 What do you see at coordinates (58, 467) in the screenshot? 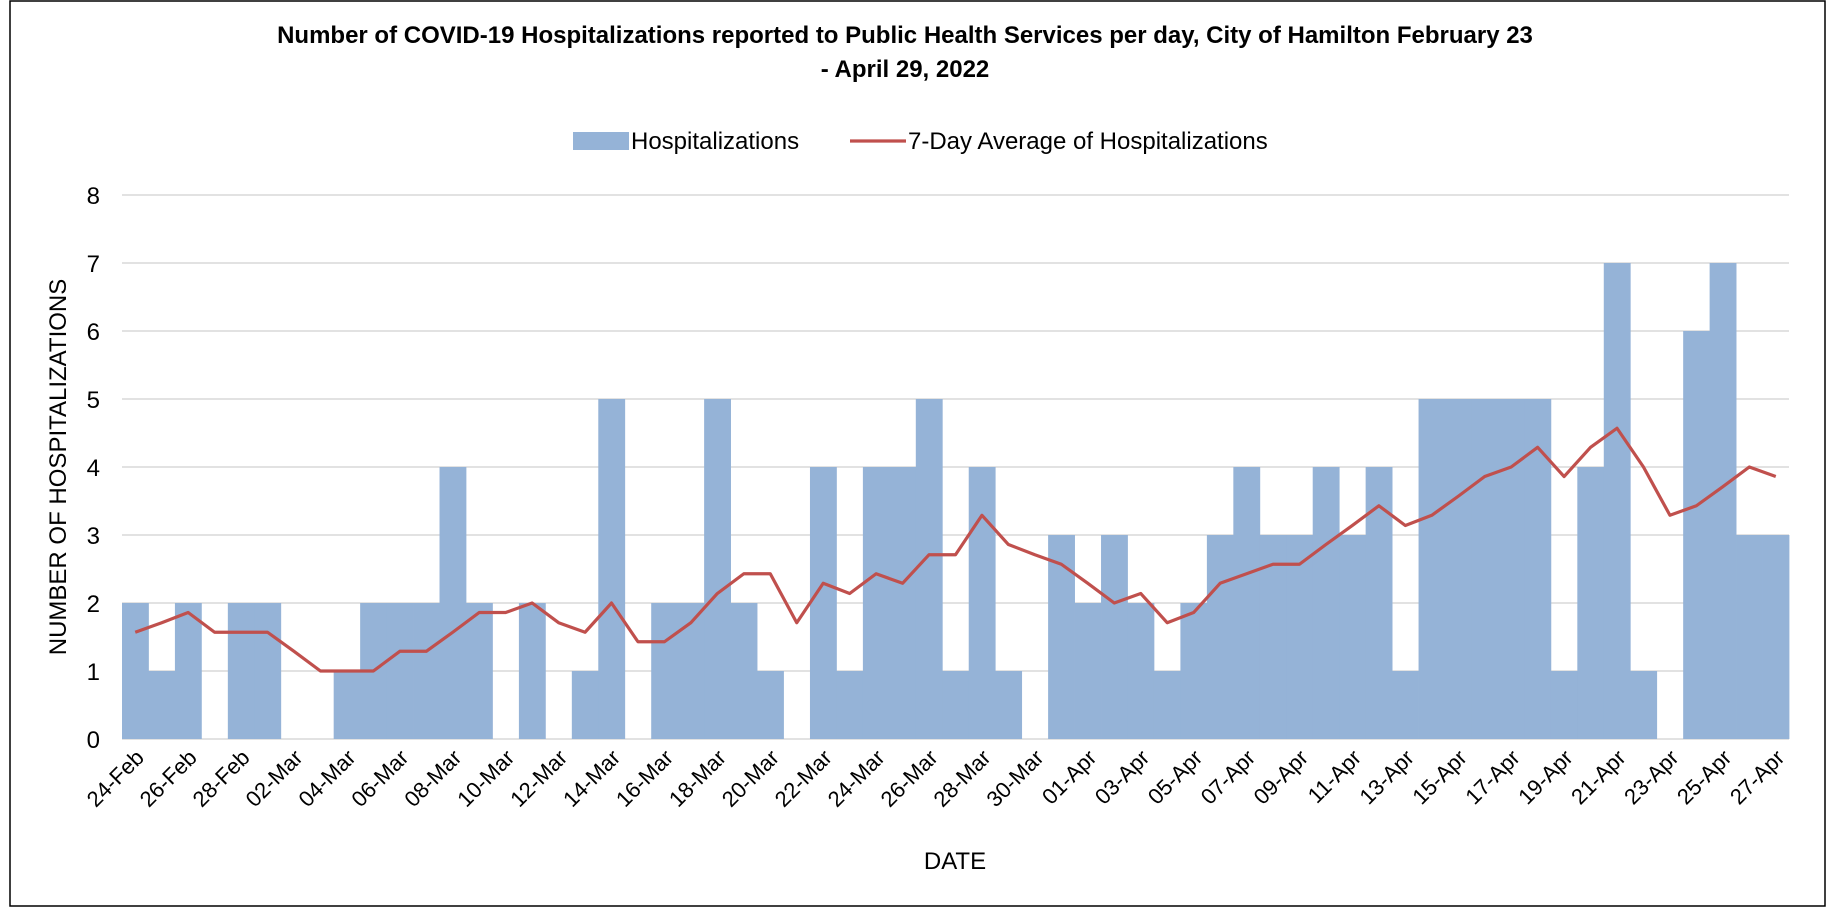
I see `y-axis-label: NUMBER OF HOSPITALIZATIONS` at bounding box center [58, 467].